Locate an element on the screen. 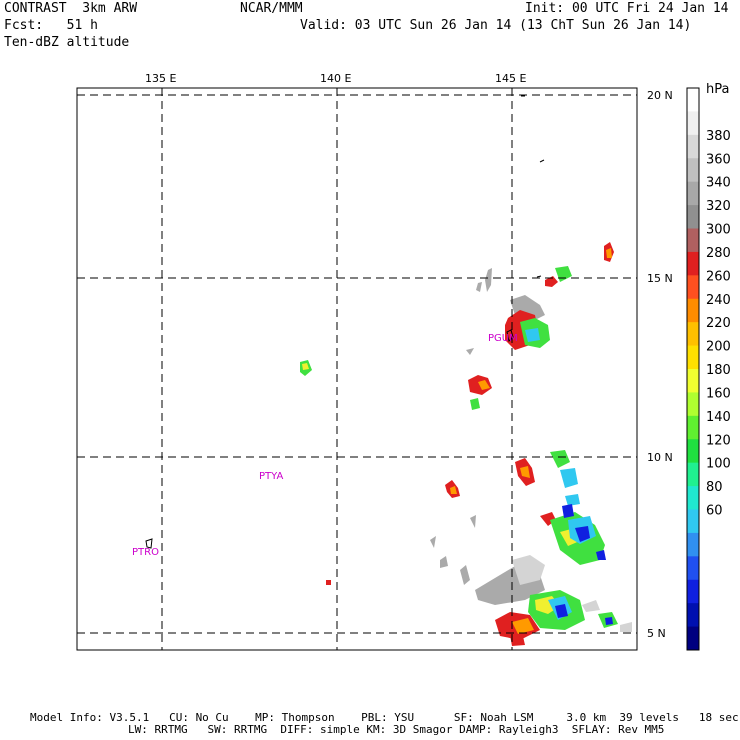  station-ptya: PTYA is located at coordinates (271, 476).